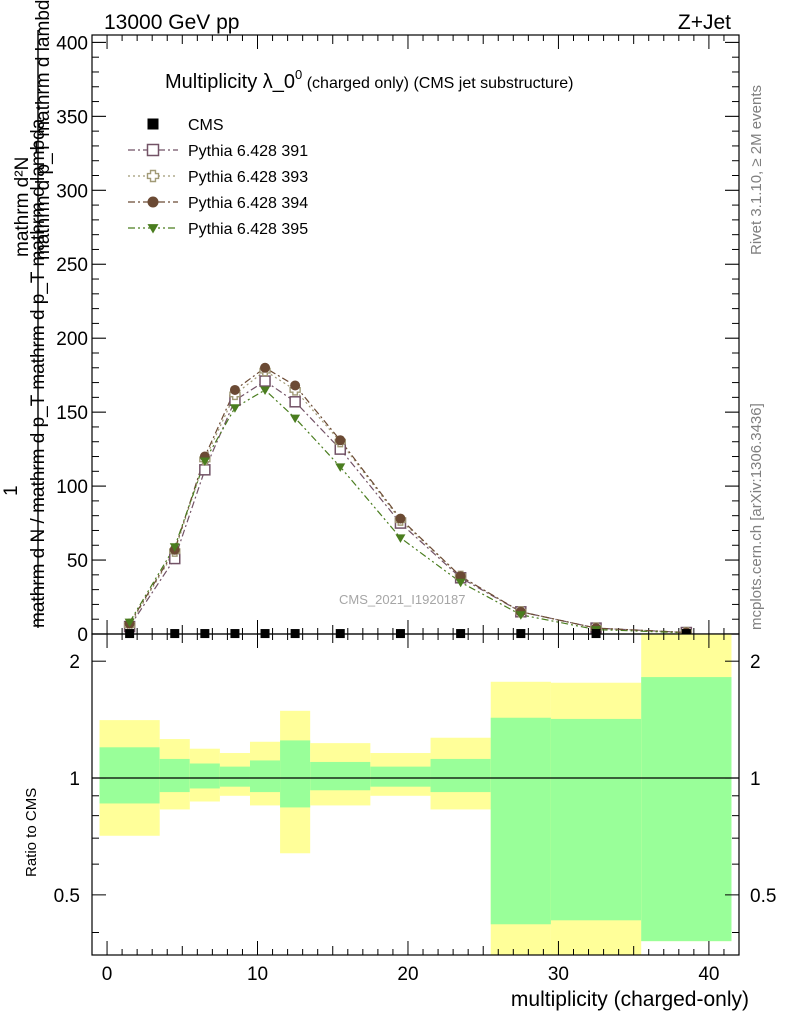 The image size is (786, 1024). What do you see at coordinates (67, 896) in the screenshot?
I see `ratio-y-tick-label: 0.5` at bounding box center [67, 896].